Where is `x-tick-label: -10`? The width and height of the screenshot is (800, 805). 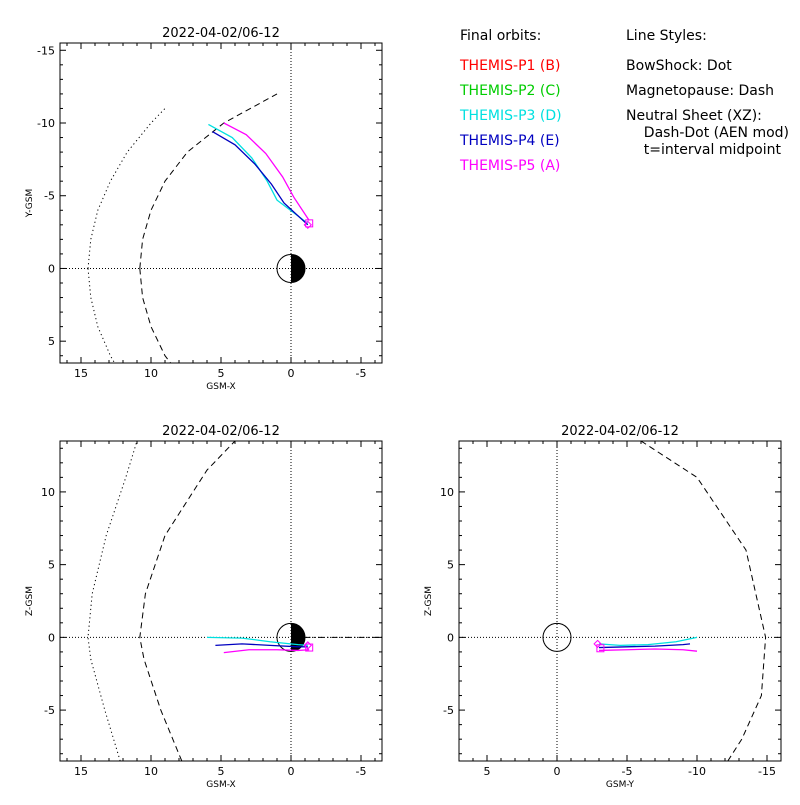 x-tick-label: -10 is located at coordinates (697, 771).